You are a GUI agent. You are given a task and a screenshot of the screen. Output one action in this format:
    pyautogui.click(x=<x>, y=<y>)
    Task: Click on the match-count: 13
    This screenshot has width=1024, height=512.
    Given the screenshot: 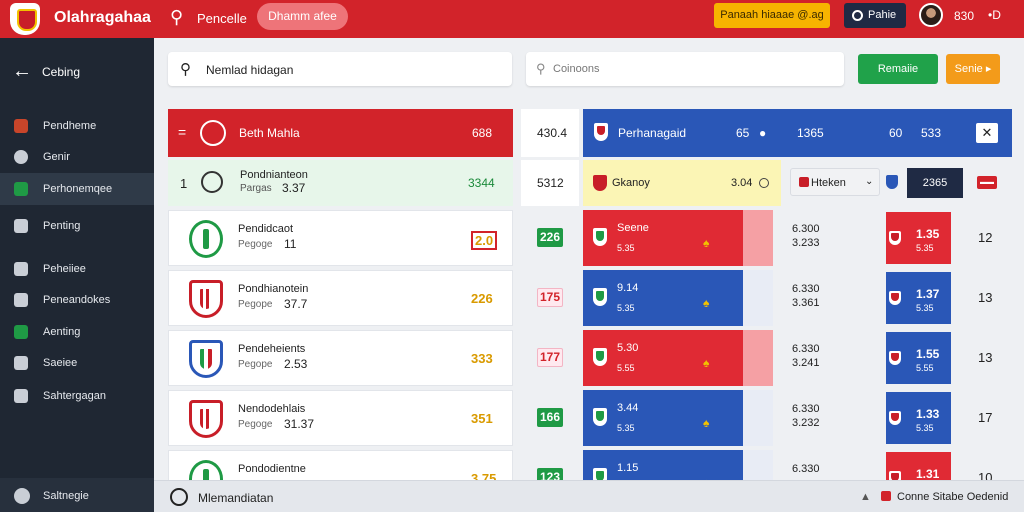 What is the action you would take?
    pyautogui.click(x=985, y=297)
    